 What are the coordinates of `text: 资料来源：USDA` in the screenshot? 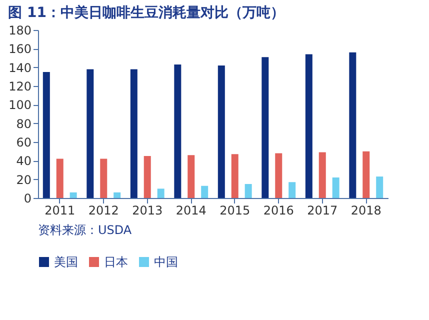 It's located at (85, 230).